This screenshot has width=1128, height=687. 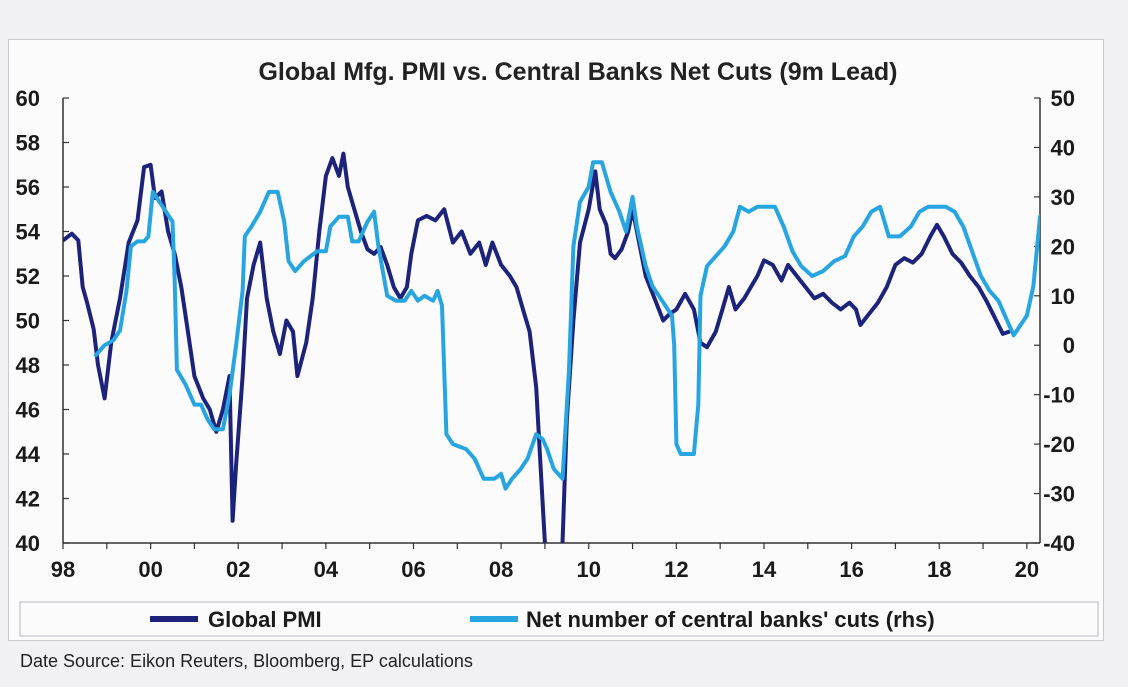 What do you see at coordinates (413, 569) in the screenshot?
I see `x-tick-label: 06` at bounding box center [413, 569].